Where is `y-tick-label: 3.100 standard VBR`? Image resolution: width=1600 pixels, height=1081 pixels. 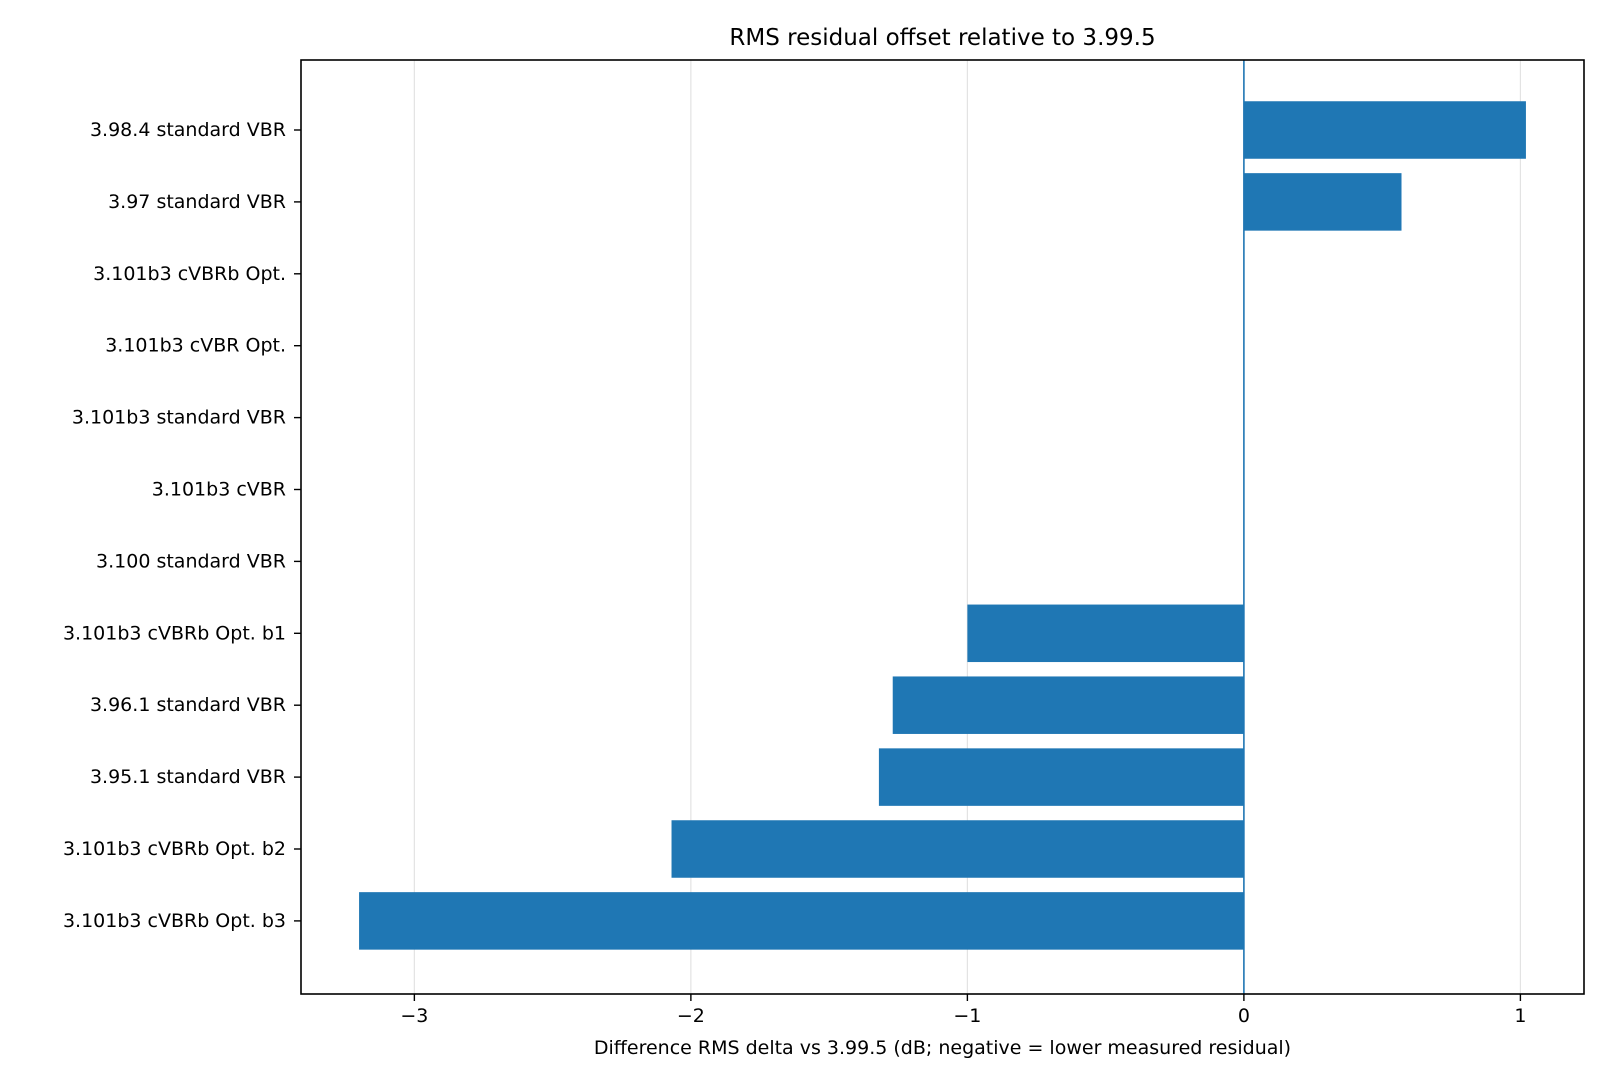 y-tick-label: 3.100 standard VBR is located at coordinates (191, 561).